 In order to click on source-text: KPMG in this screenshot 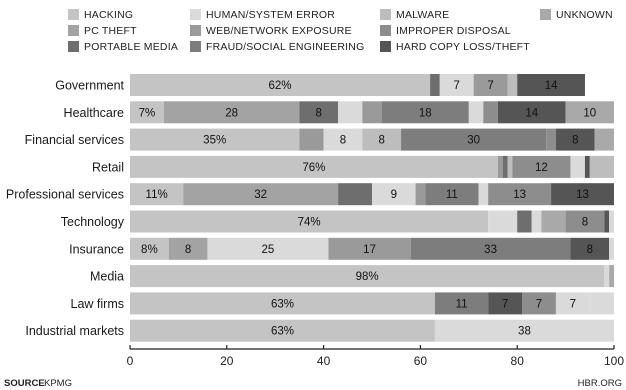, I will do `click(58, 383)`.